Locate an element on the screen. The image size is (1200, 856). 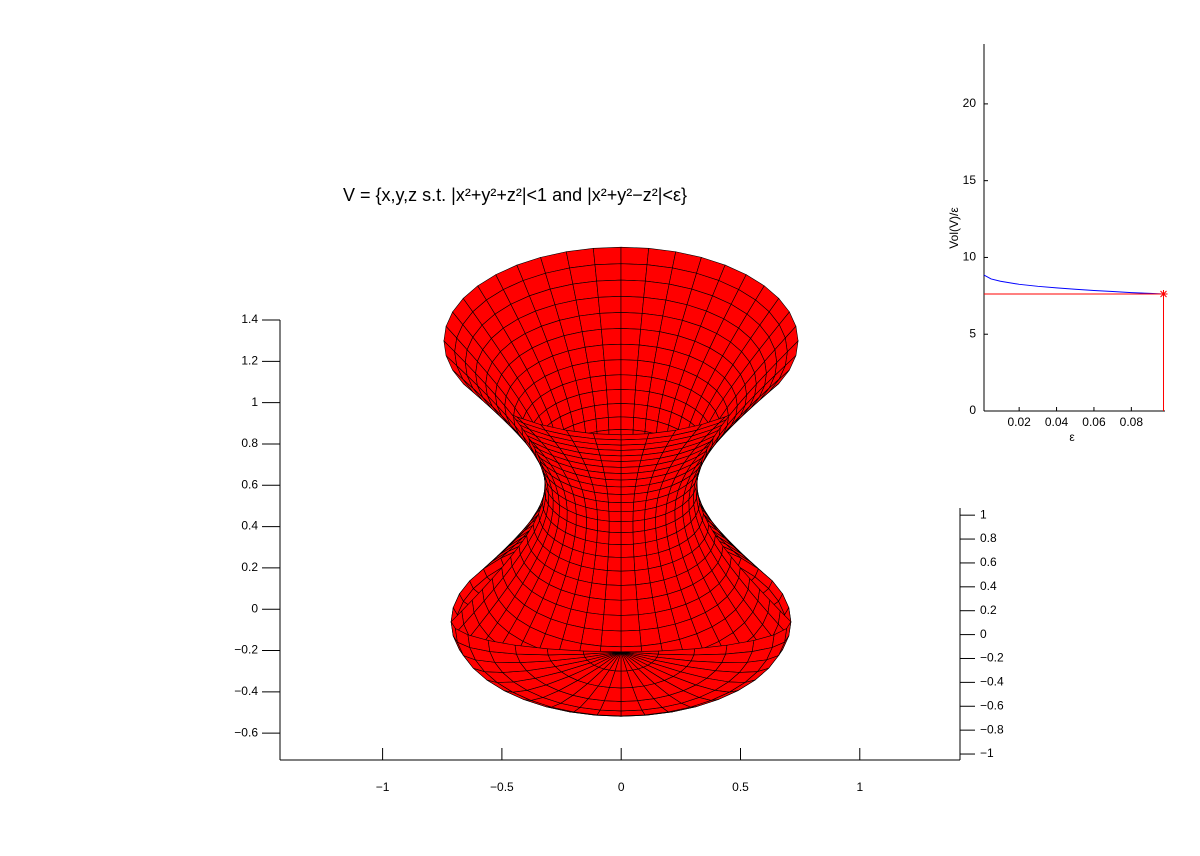
y2-tick-label: −0.6 is located at coordinates (992, 705).